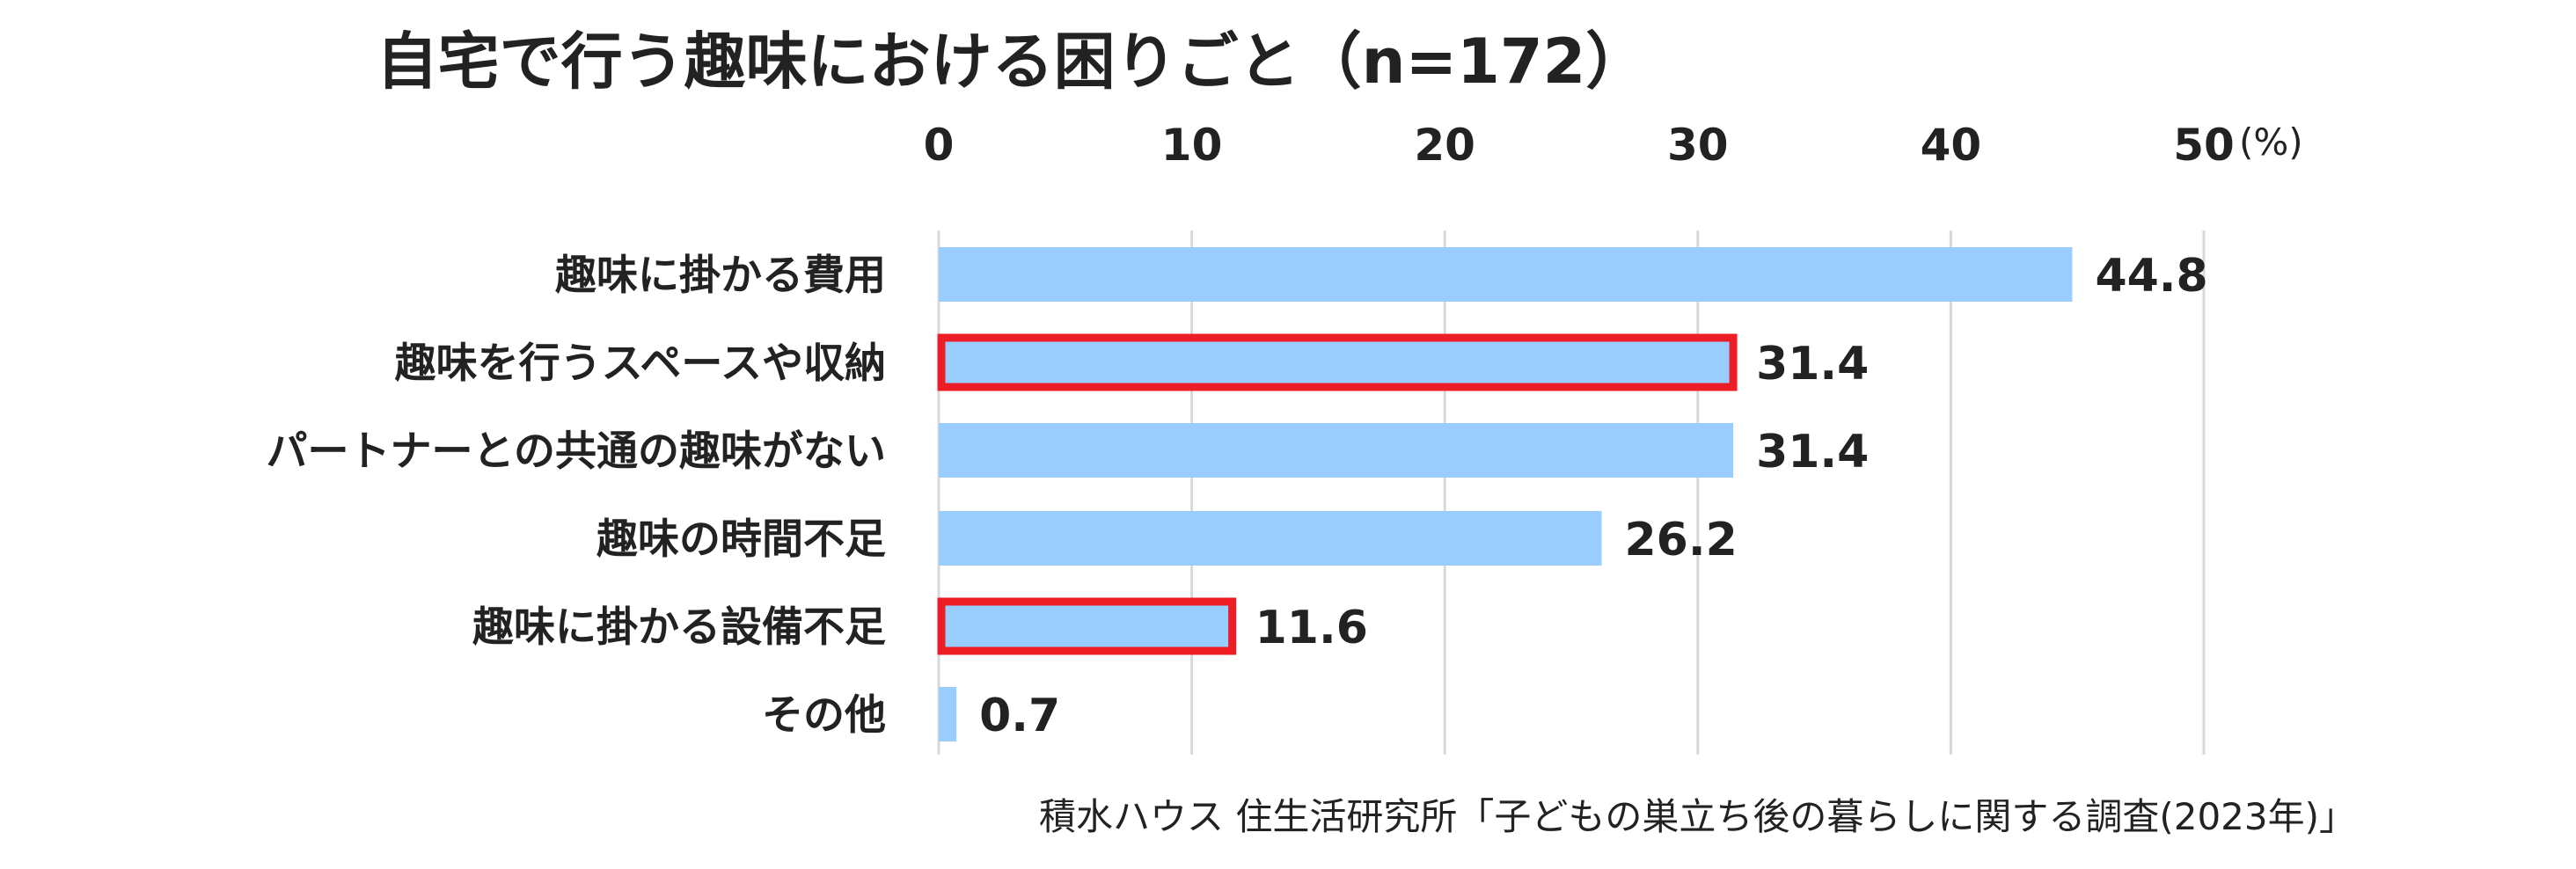 This screenshot has height=869, width=2576. What do you see at coordinates (1812, 452) in the screenshot?
I see `value-label-2: 31.4` at bounding box center [1812, 452].